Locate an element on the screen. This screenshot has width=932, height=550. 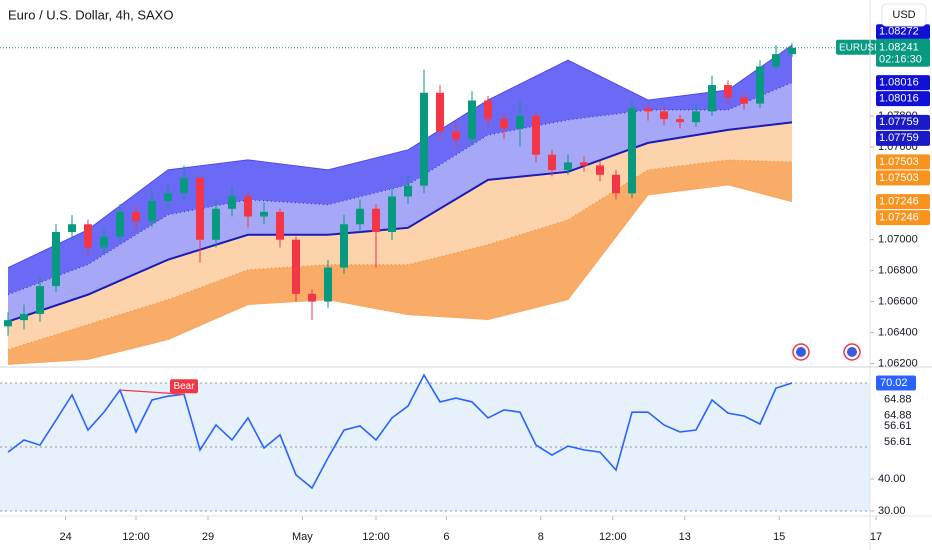
y-tick-label: 1.06600 is located at coordinates (898, 301).